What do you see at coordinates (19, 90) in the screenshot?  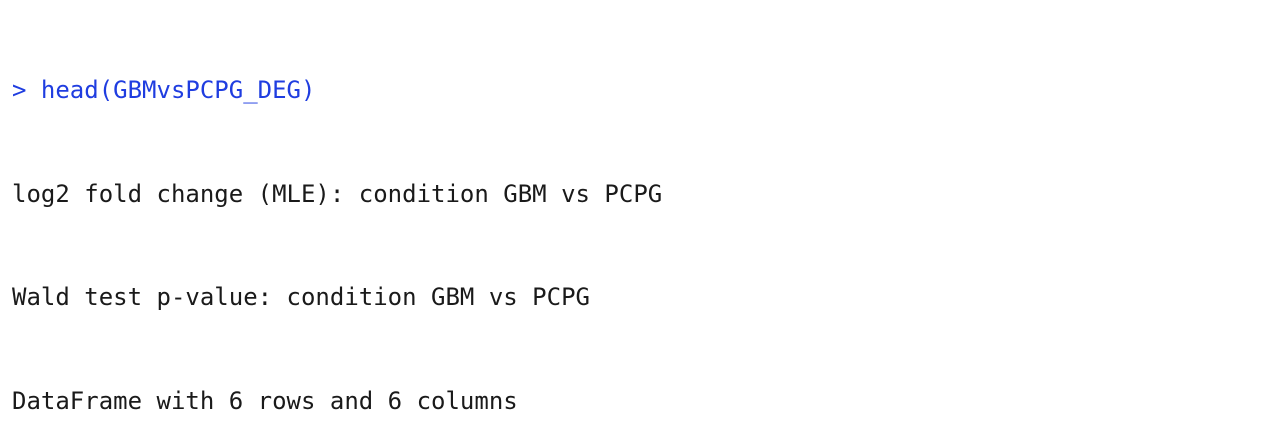 I see `prompt-symbol: >` at bounding box center [19, 90].